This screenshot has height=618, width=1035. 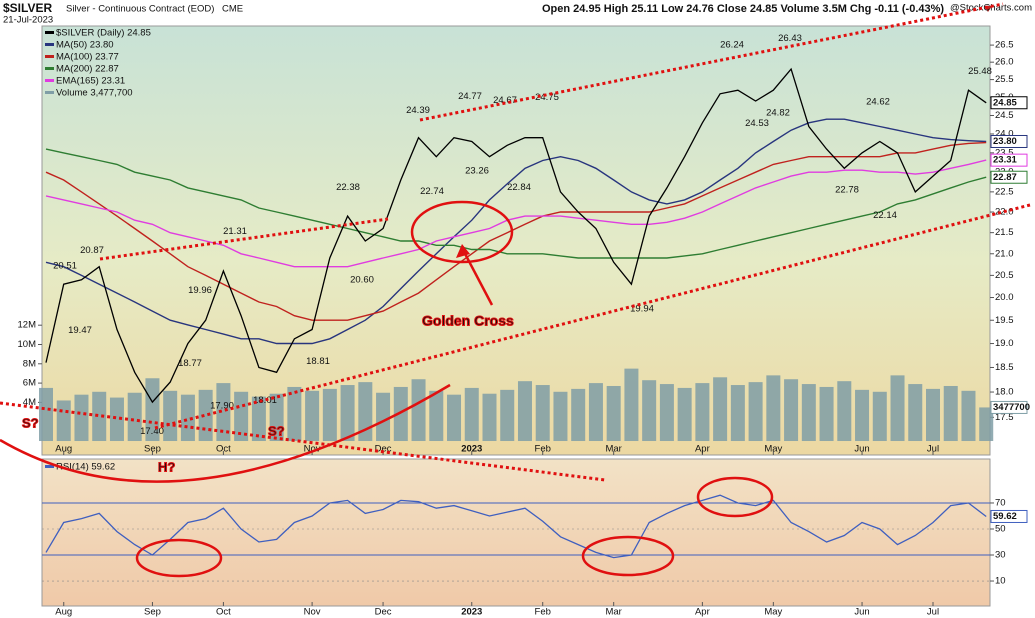 What do you see at coordinates (1005, 102) in the screenshot?
I see `value-tag-label: 24.85` at bounding box center [1005, 102].